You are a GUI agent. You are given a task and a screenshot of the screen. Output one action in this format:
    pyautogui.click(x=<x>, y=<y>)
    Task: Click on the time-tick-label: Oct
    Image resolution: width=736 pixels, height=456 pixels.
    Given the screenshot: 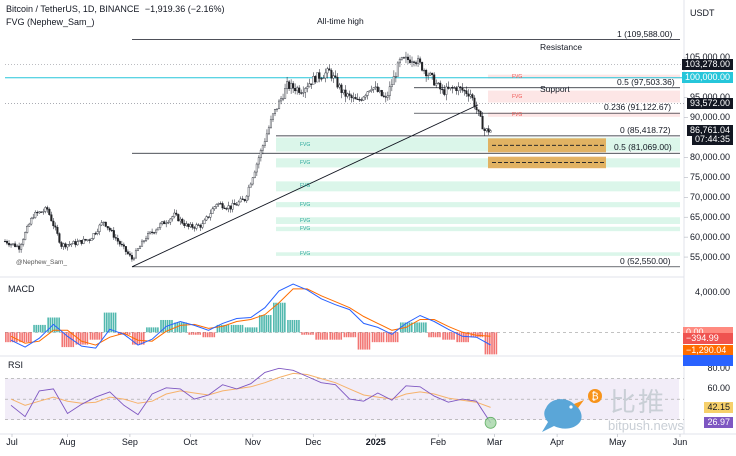 What is the action you would take?
    pyautogui.click(x=190, y=442)
    